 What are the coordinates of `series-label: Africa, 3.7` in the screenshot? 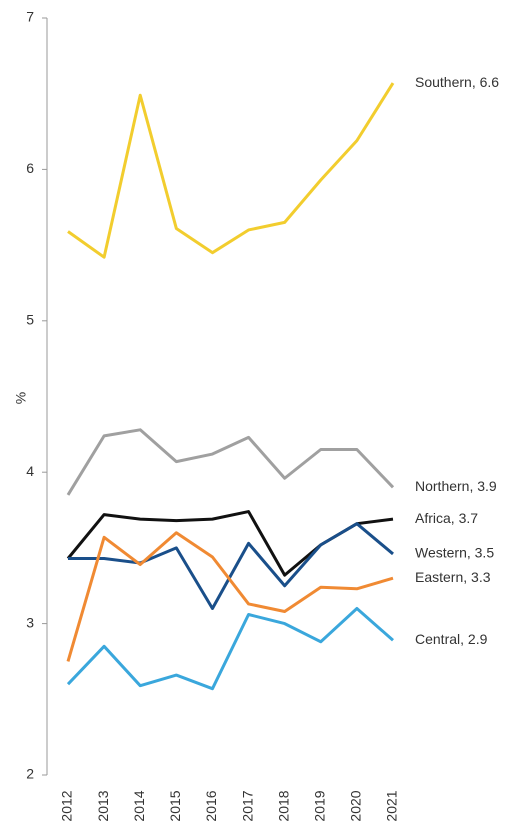 It's located at (446, 518).